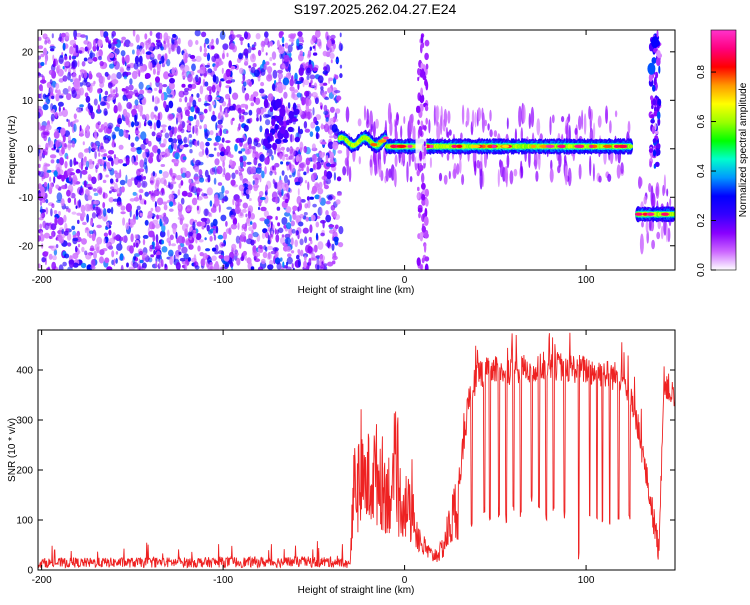  What do you see at coordinates (281, 123) in the screenshot?
I see `cluster-blob` at bounding box center [281, 123].